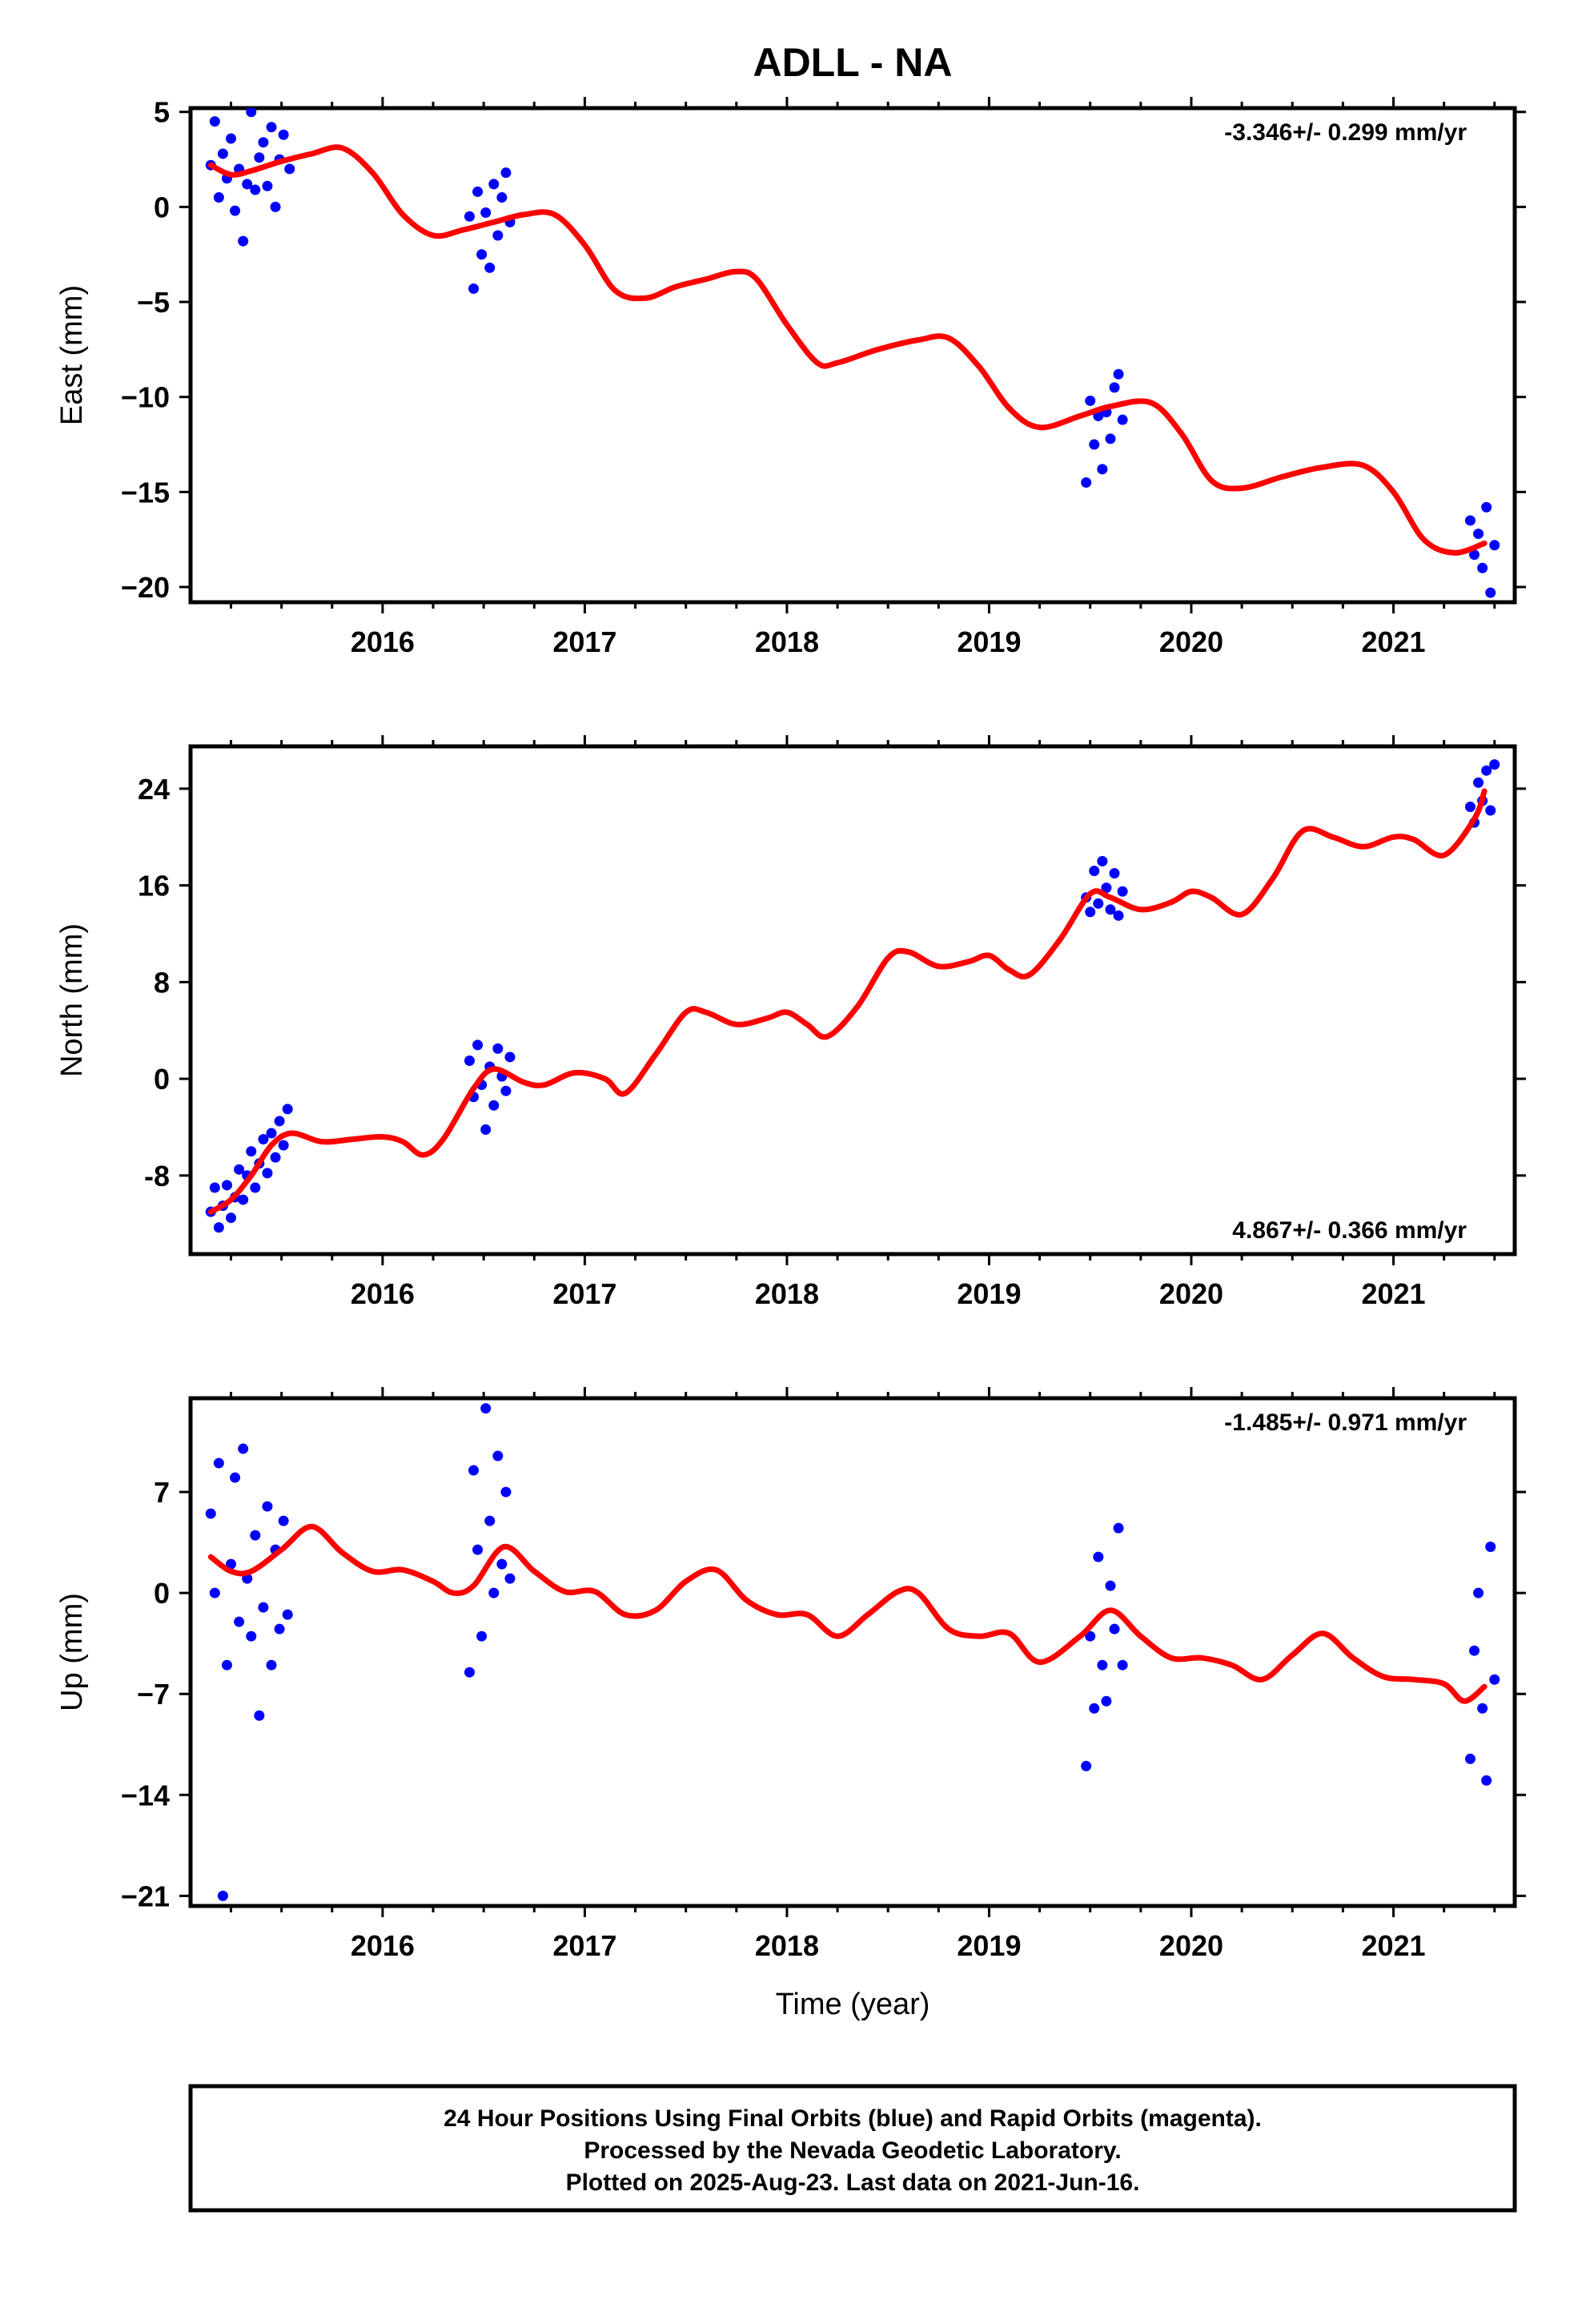 The image size is (1582, 2324). What do you see at coordinates (72, 1000) in the screenshot?
I see `y-axis-label: North (mm)` at bounding box center [72, 1000].